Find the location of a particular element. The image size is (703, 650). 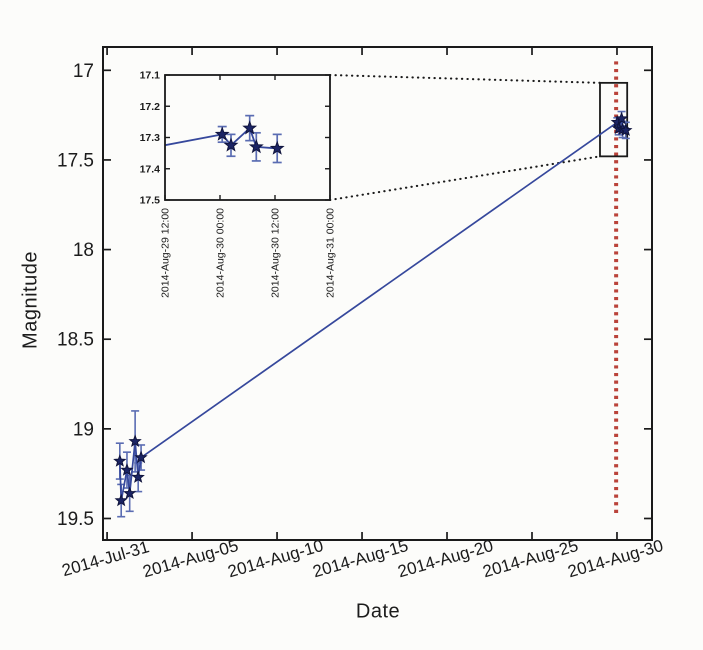

zoom-connector-top is located at coordinates (465, 78).